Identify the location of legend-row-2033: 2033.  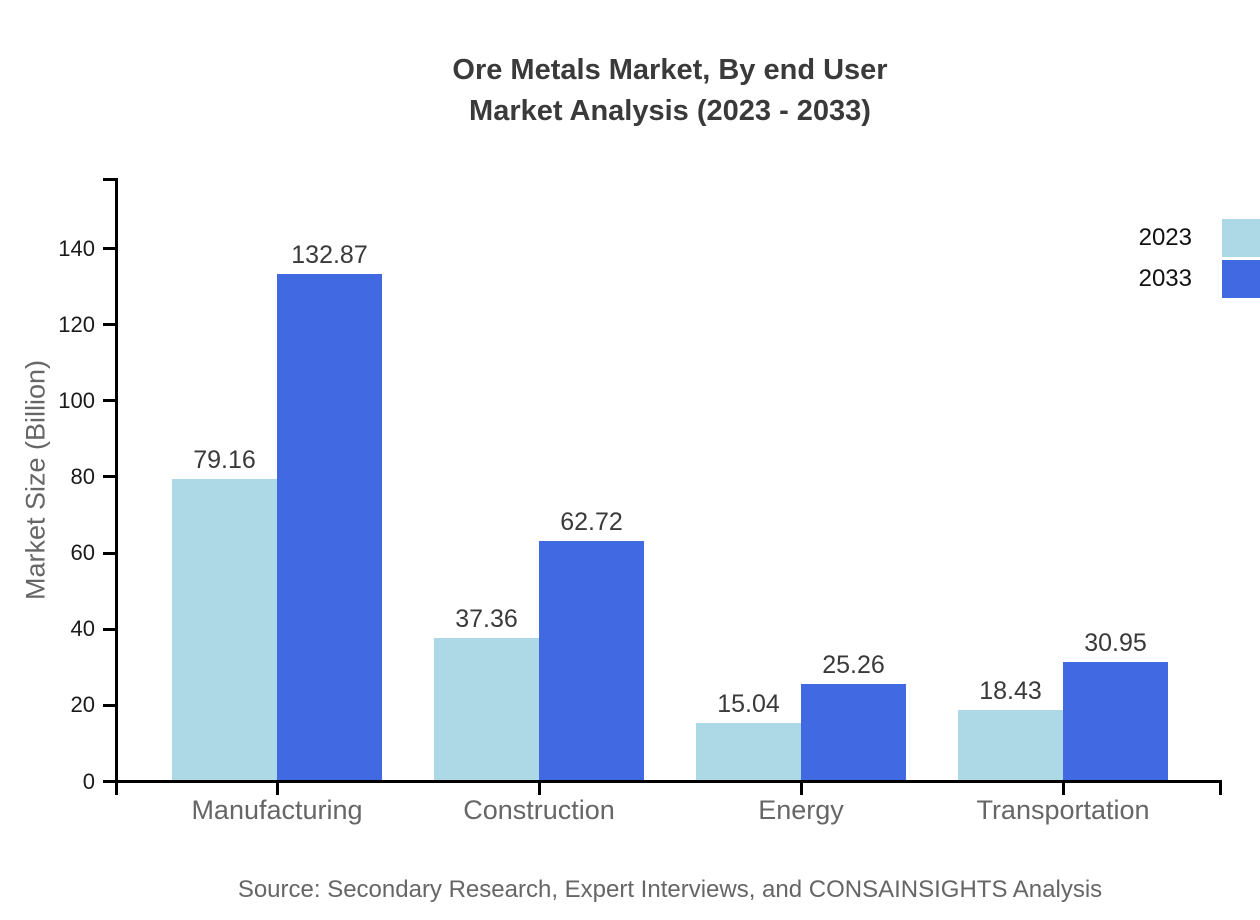
(1199, 279).